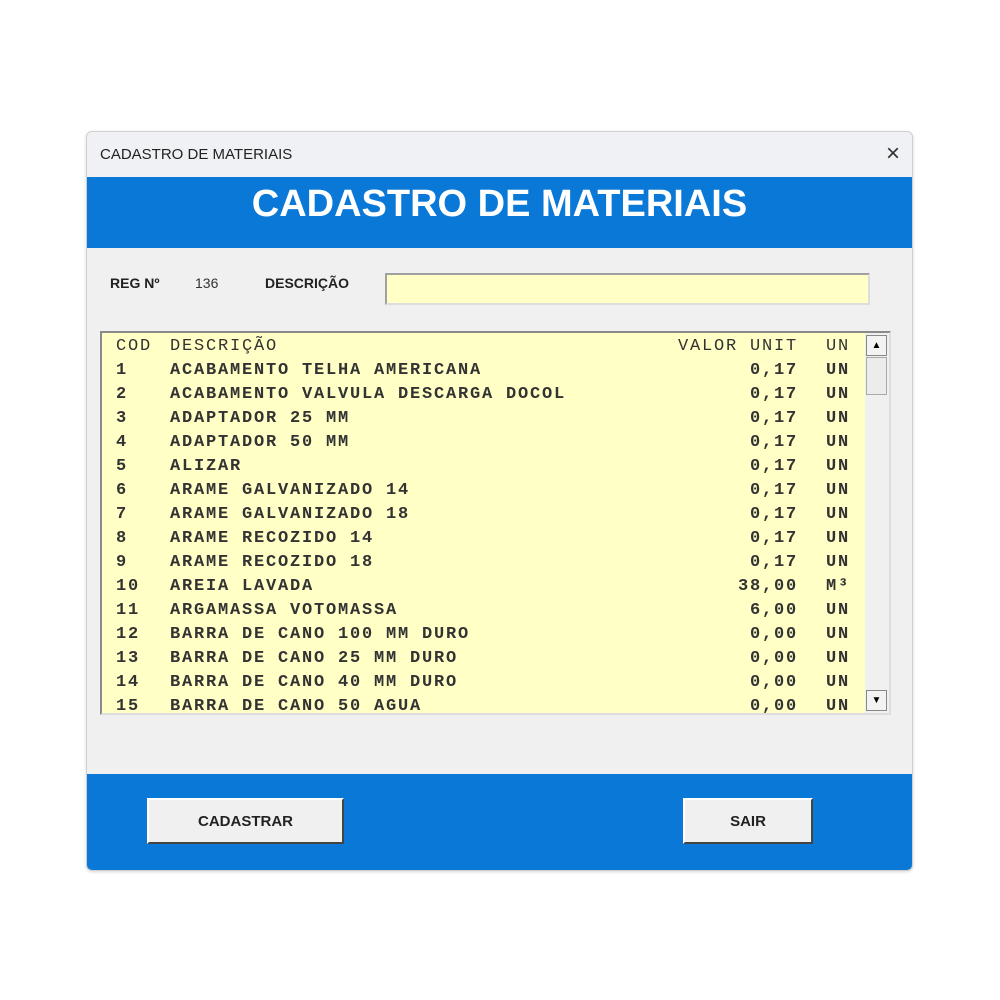 This screenshot has height=1000, width=1000. Describe the element at coordinates (838, 586) in the screenshot. I see `cell-un: M³` at that location.